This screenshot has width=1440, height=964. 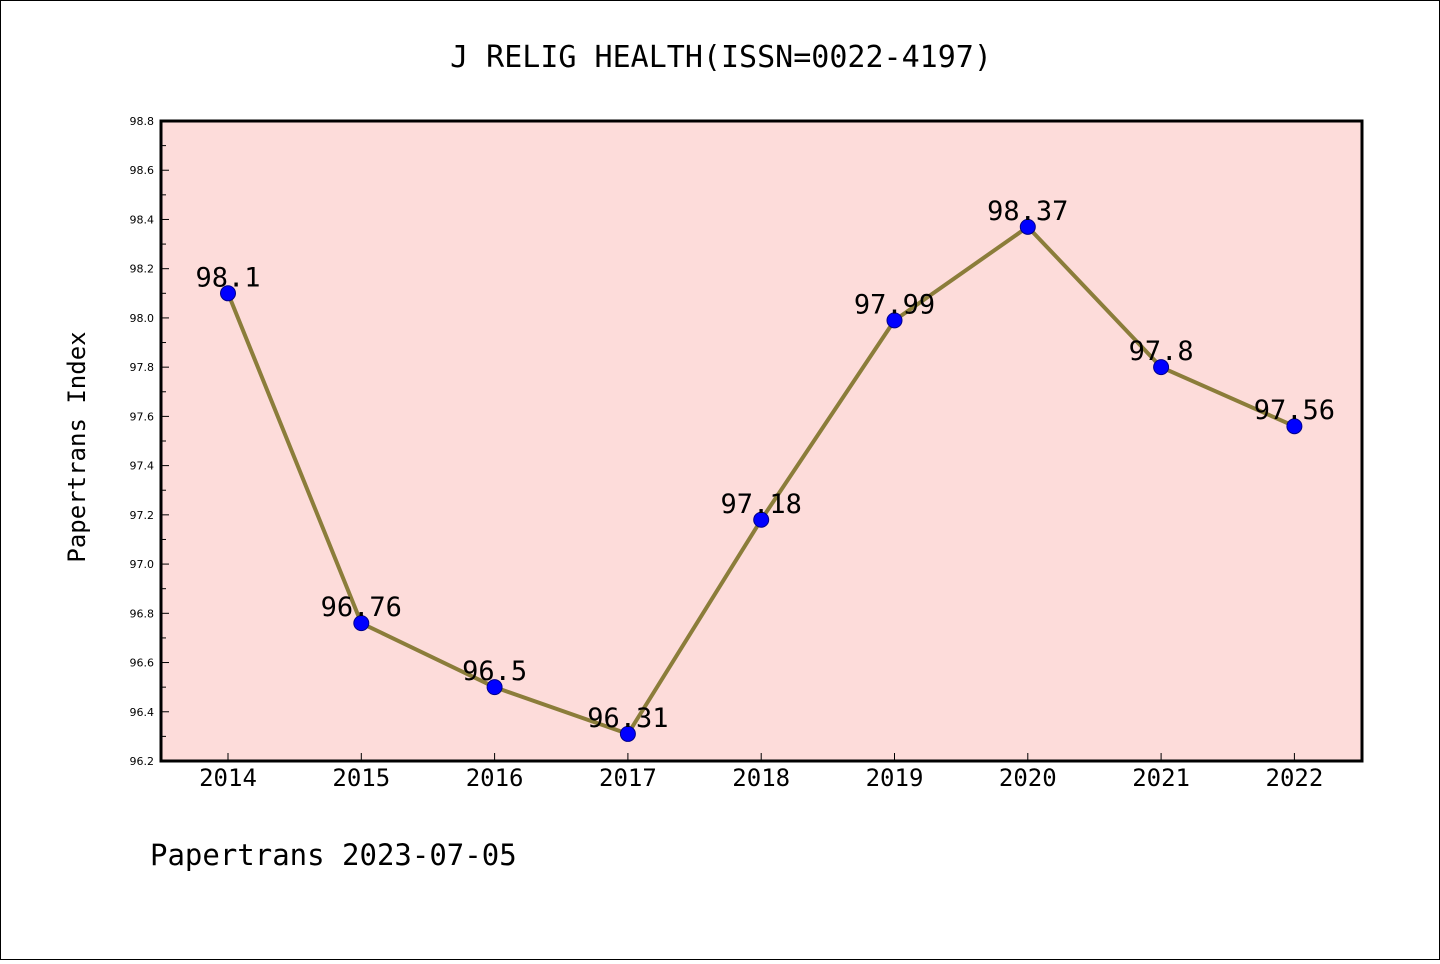 What do you see at coordinates (333, 855) in the screenshot?
I see `footer-text: Papertrans 2023-07-05` at bounding box center [333, 855].